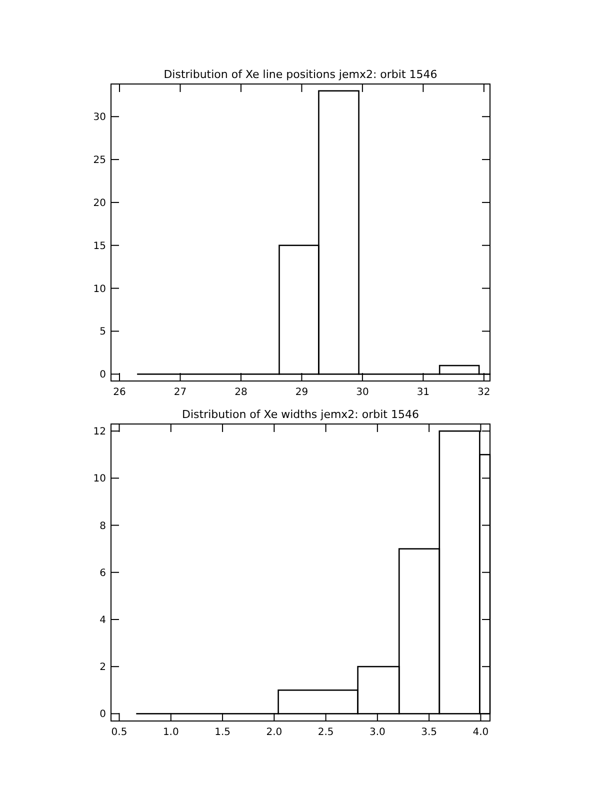  I want to click on x-tick-label: 1.0, so click(170, 732).